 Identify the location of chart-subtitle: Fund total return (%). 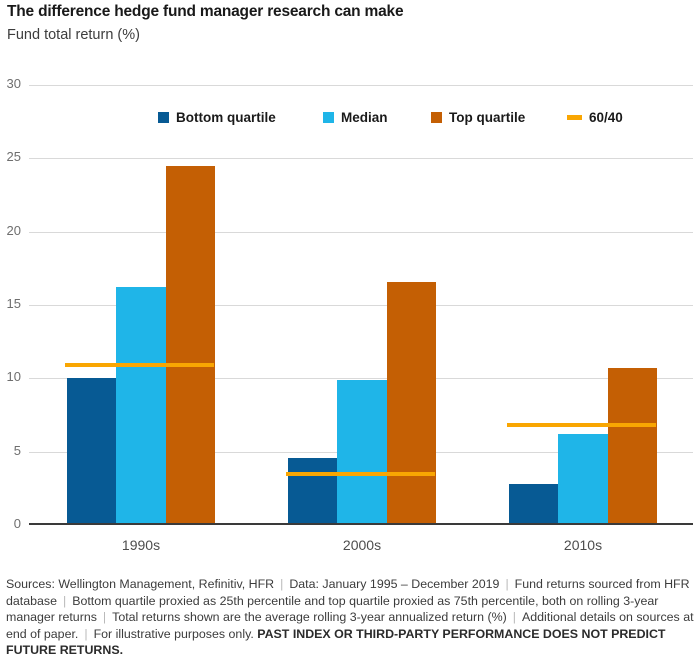
(73, 35).